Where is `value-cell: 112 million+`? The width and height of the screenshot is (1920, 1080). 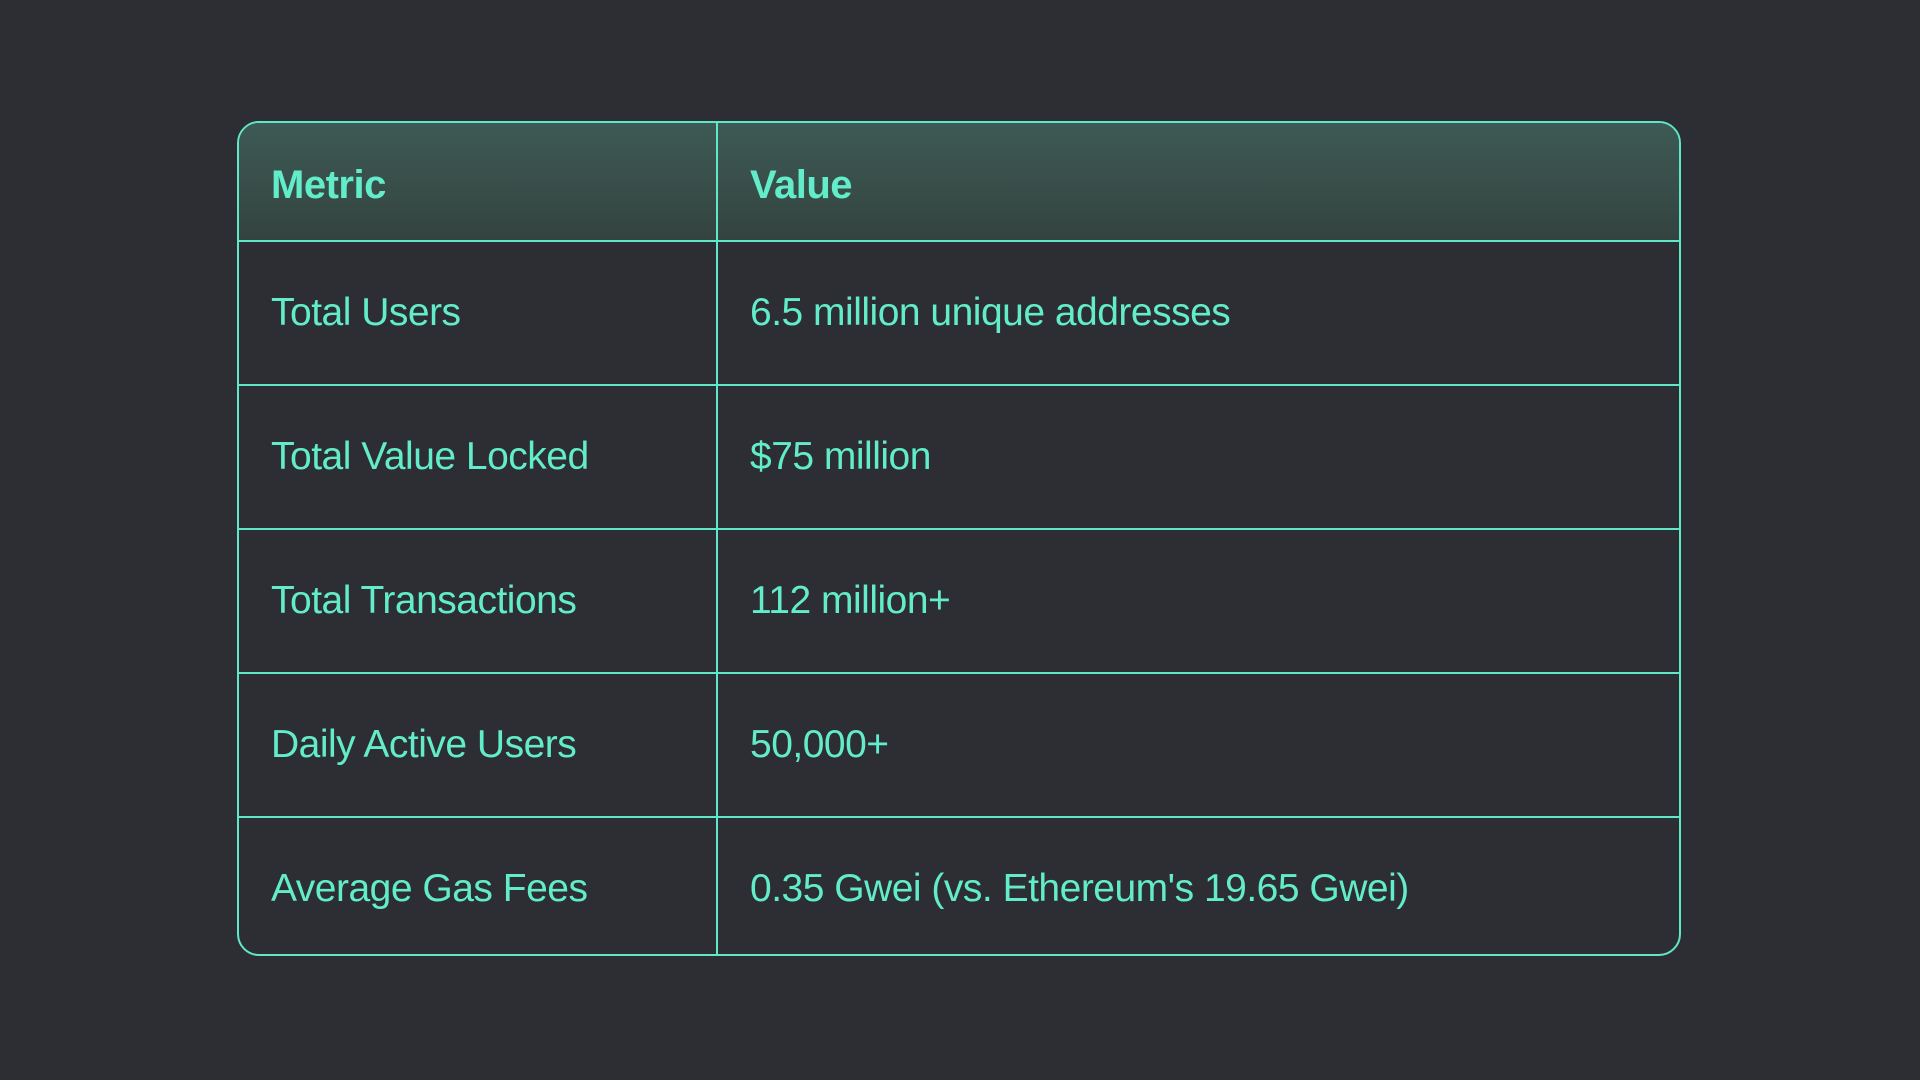 value-cell: 112 million+ is located at coordinates (850, 600).